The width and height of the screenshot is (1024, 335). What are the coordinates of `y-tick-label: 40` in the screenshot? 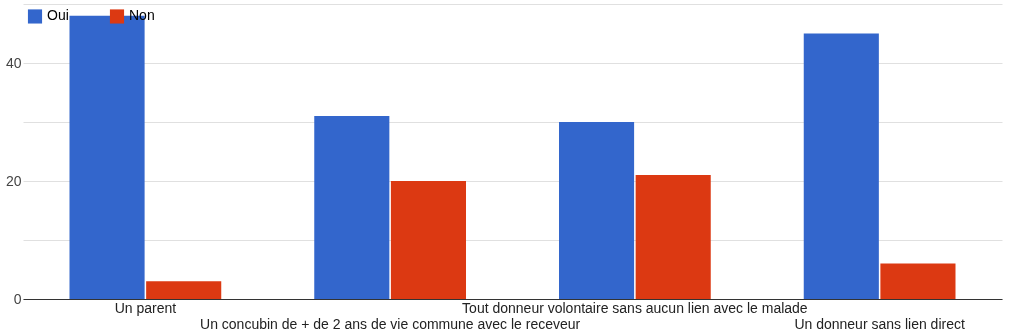 It's located at (13, 62).